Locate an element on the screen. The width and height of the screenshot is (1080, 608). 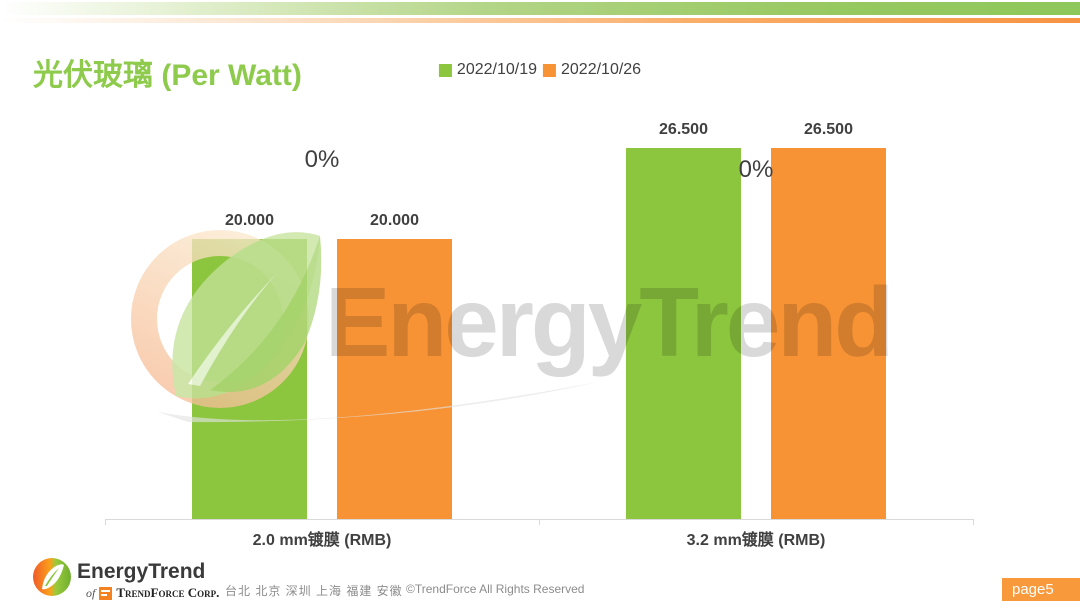
page-number-badge: page5 is located at coordinates (1041, 589).